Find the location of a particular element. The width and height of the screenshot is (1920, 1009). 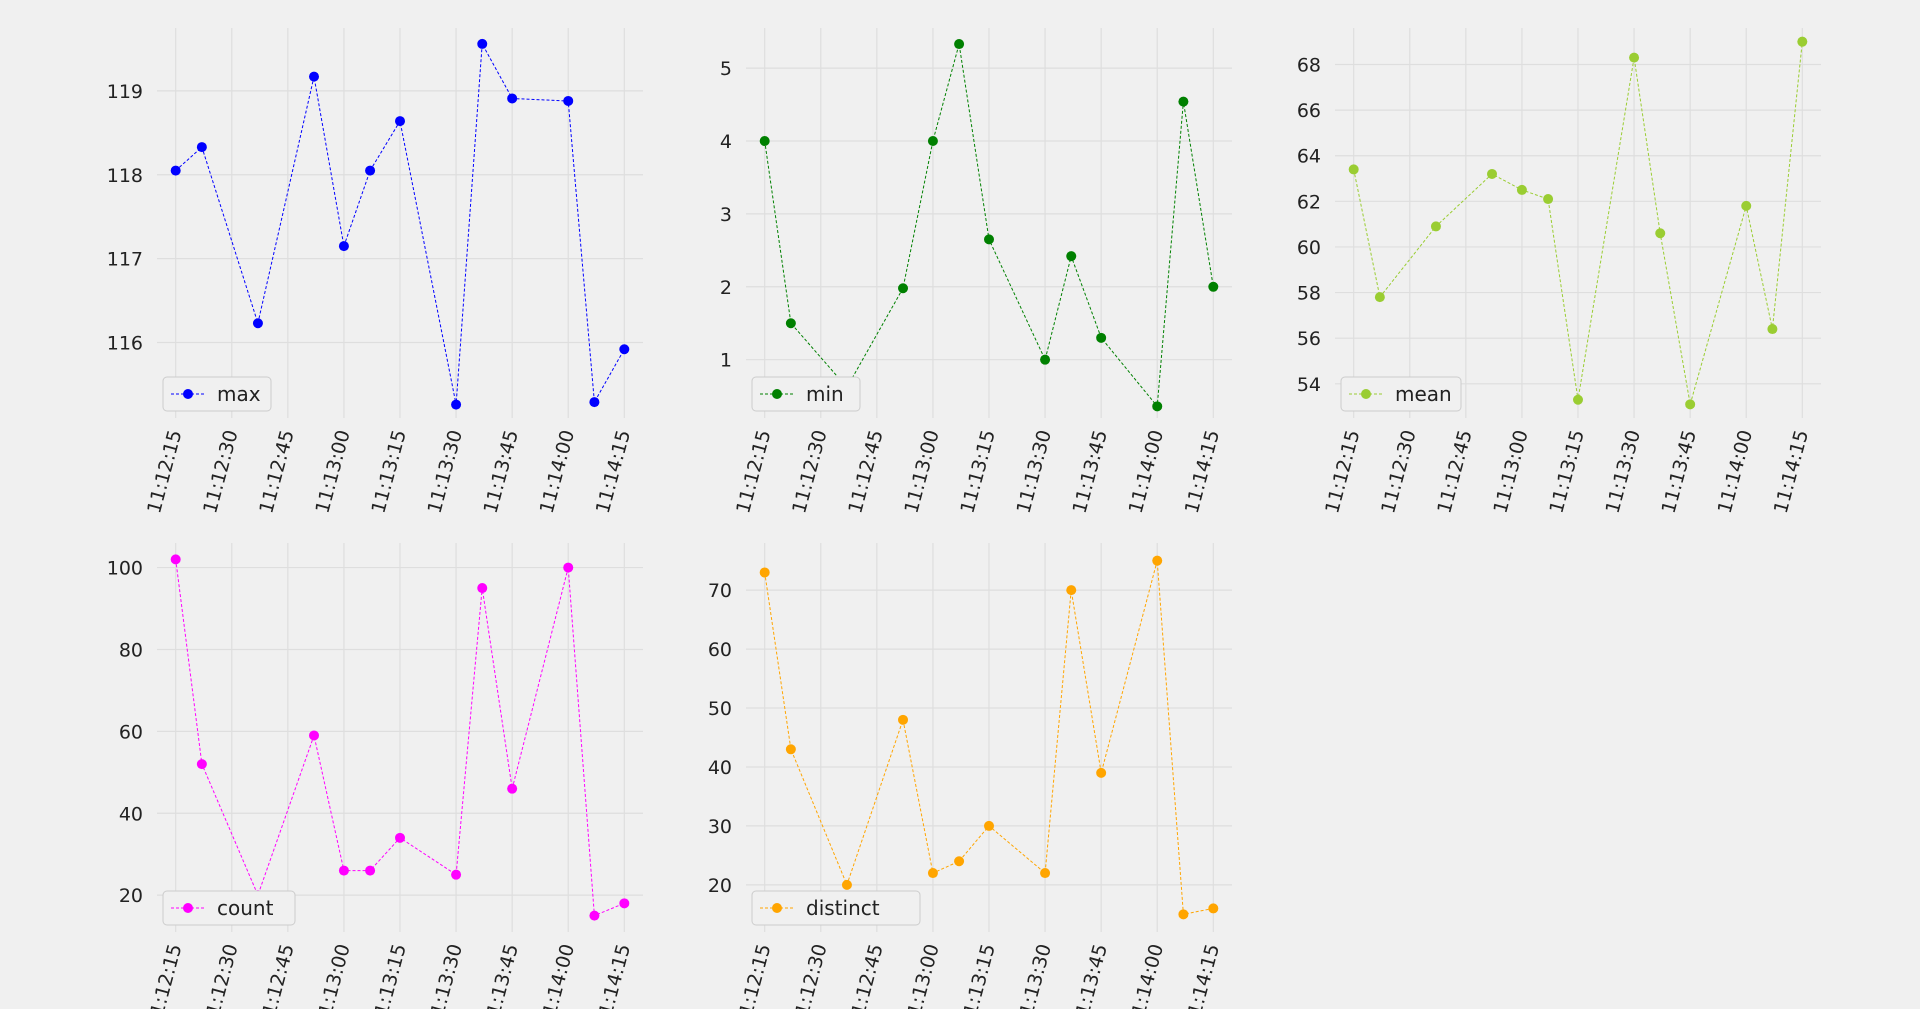

y-tick-label: 5 is located at coordinates (726, 69).